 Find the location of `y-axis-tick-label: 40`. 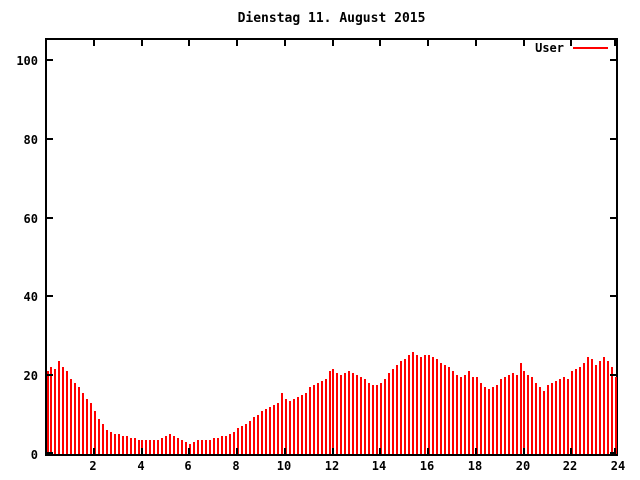

y-axis-tick-label: 40 is located at coordinates (30, 297).